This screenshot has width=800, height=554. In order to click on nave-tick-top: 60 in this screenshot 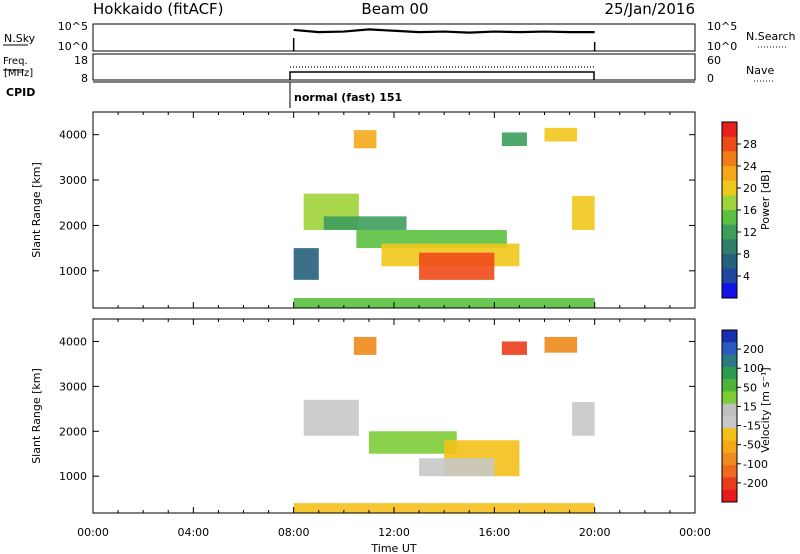, I will do `click(714, 60)`.